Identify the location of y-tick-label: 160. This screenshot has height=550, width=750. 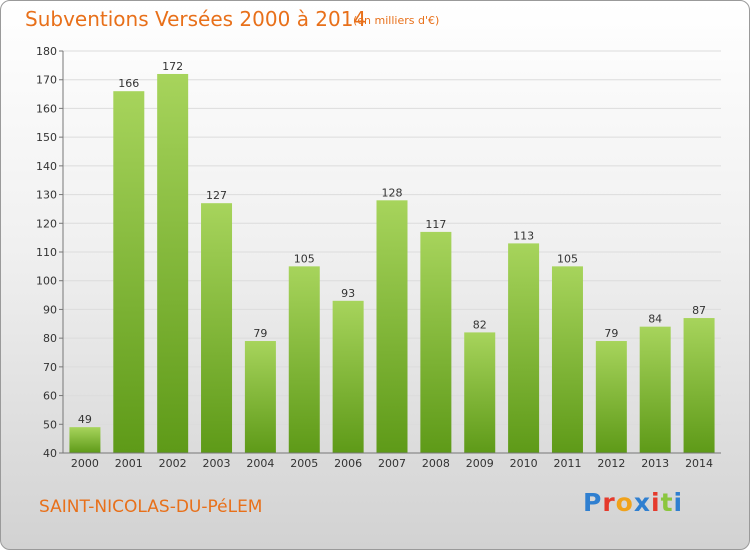
(46, 108).